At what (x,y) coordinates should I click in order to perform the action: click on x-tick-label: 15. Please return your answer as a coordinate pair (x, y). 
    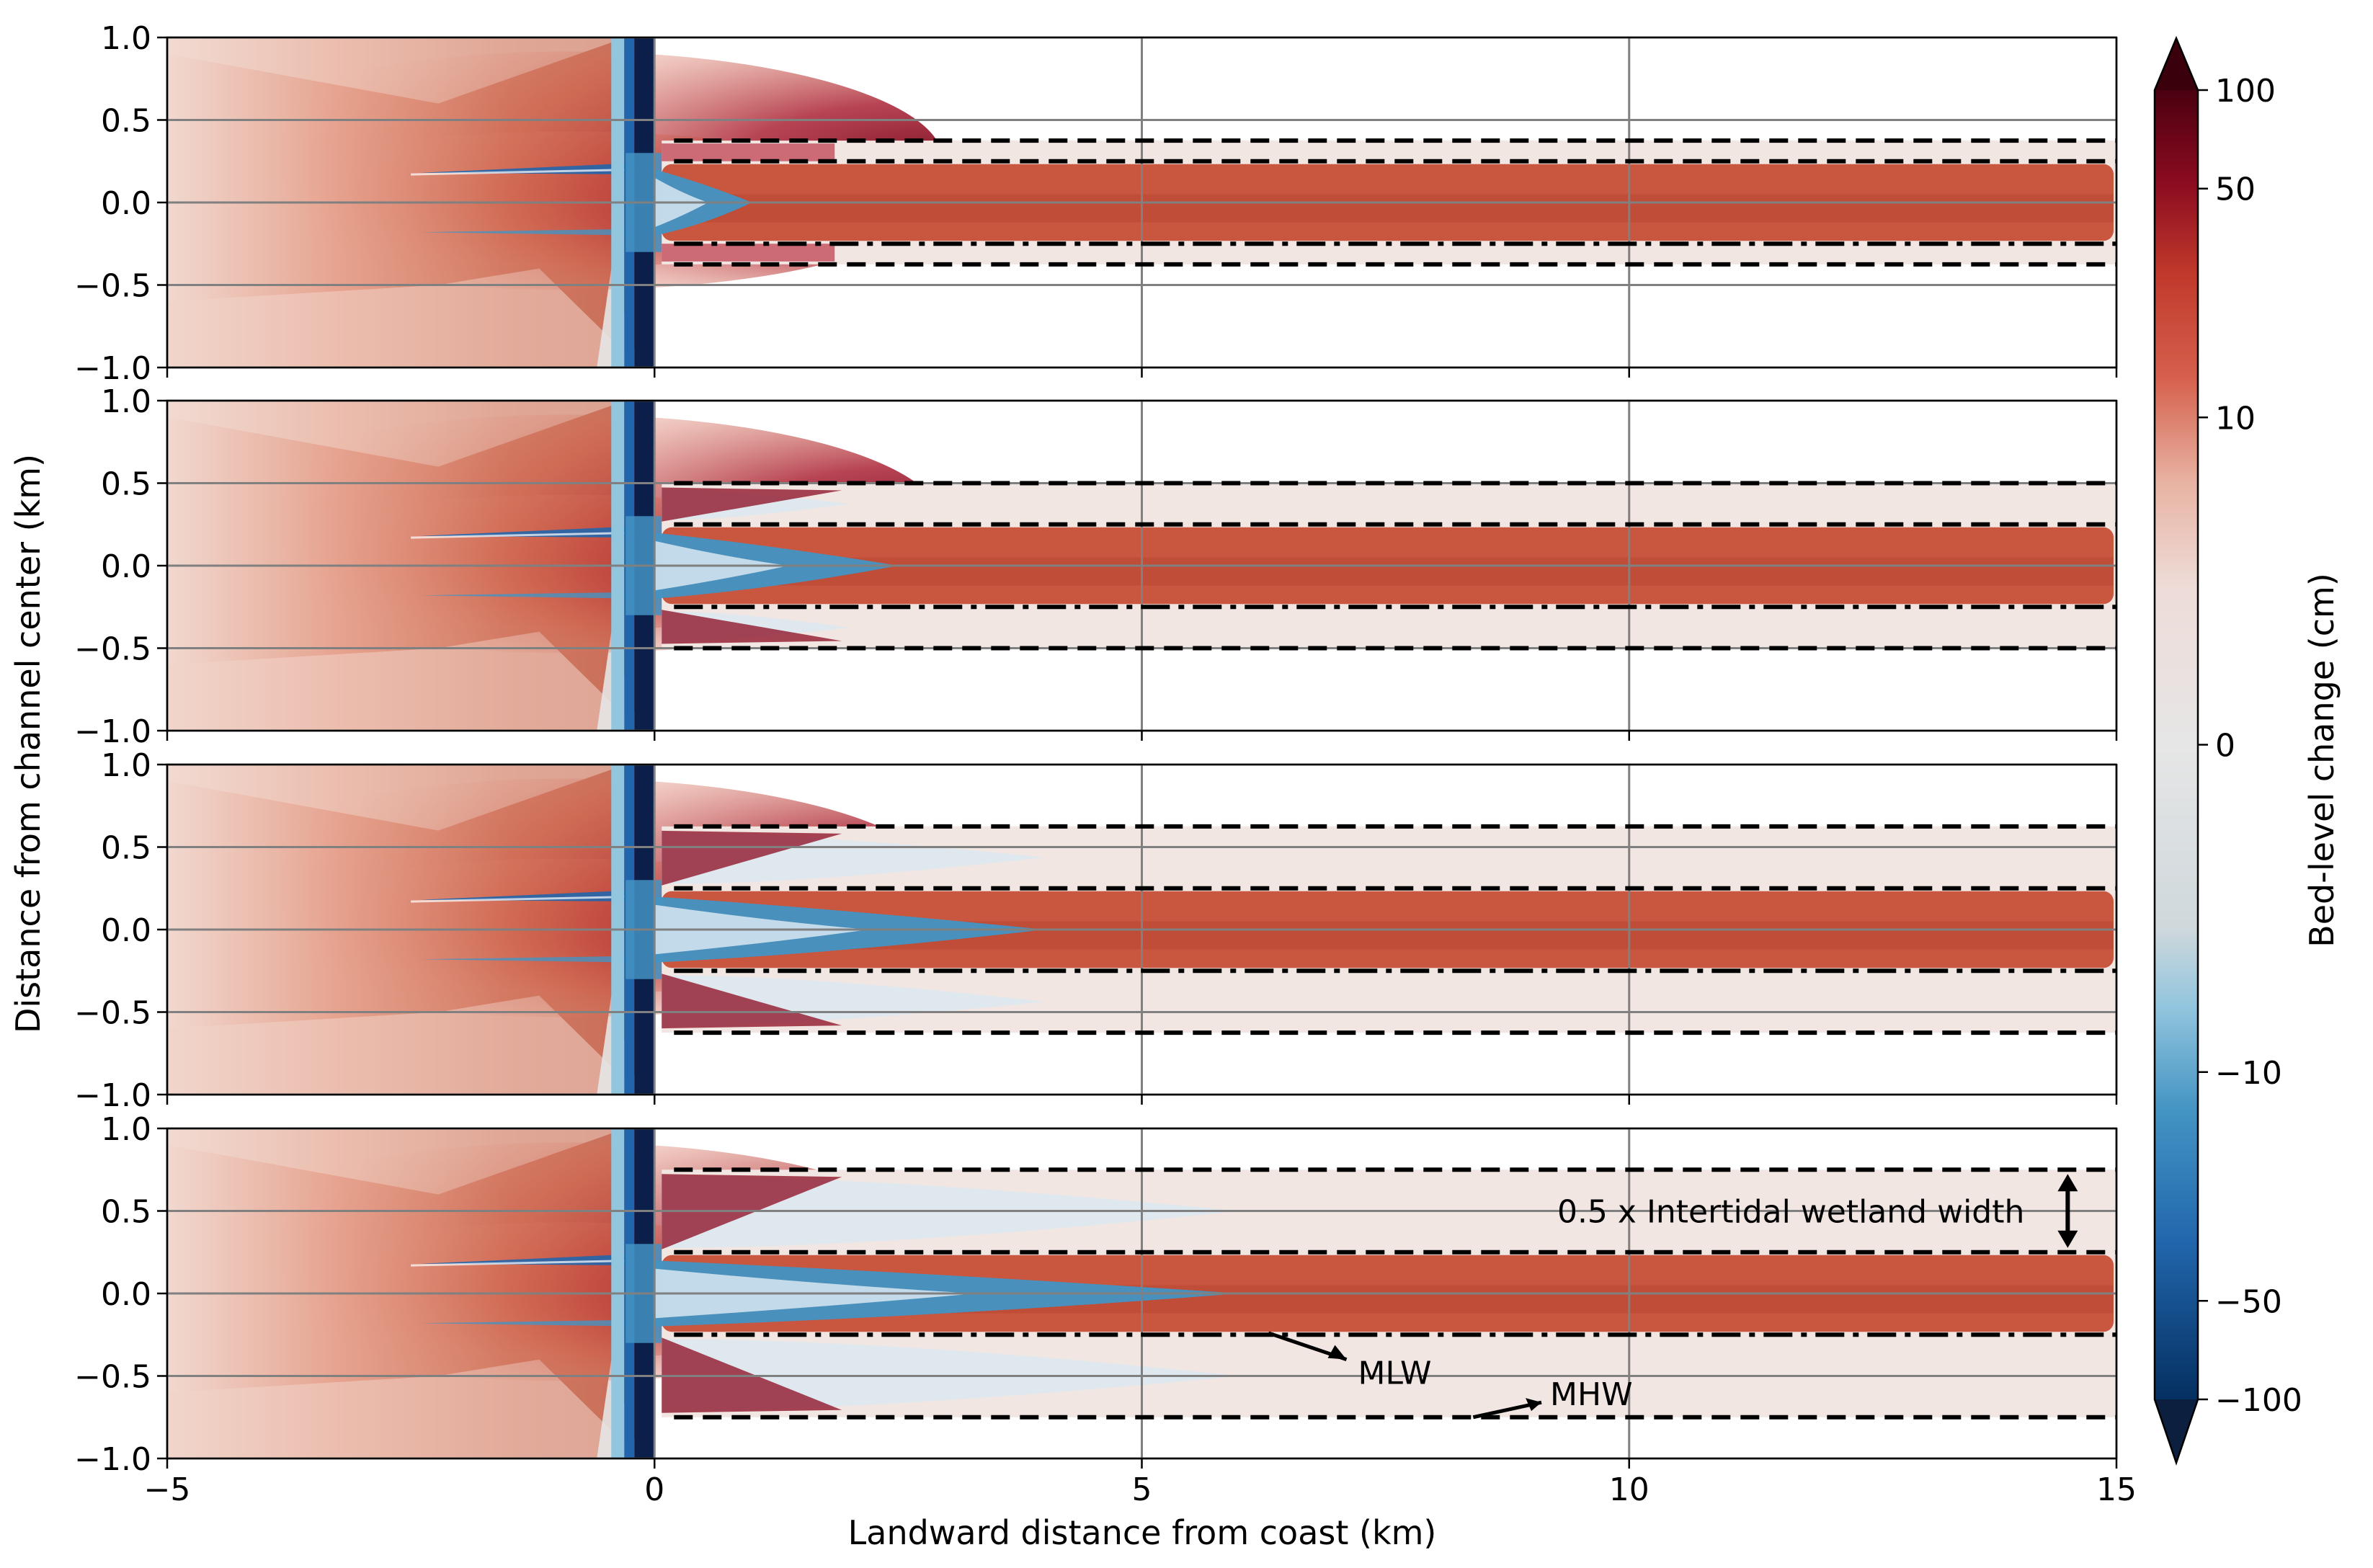
    Looking at the image, I should click on (2116, 1489).